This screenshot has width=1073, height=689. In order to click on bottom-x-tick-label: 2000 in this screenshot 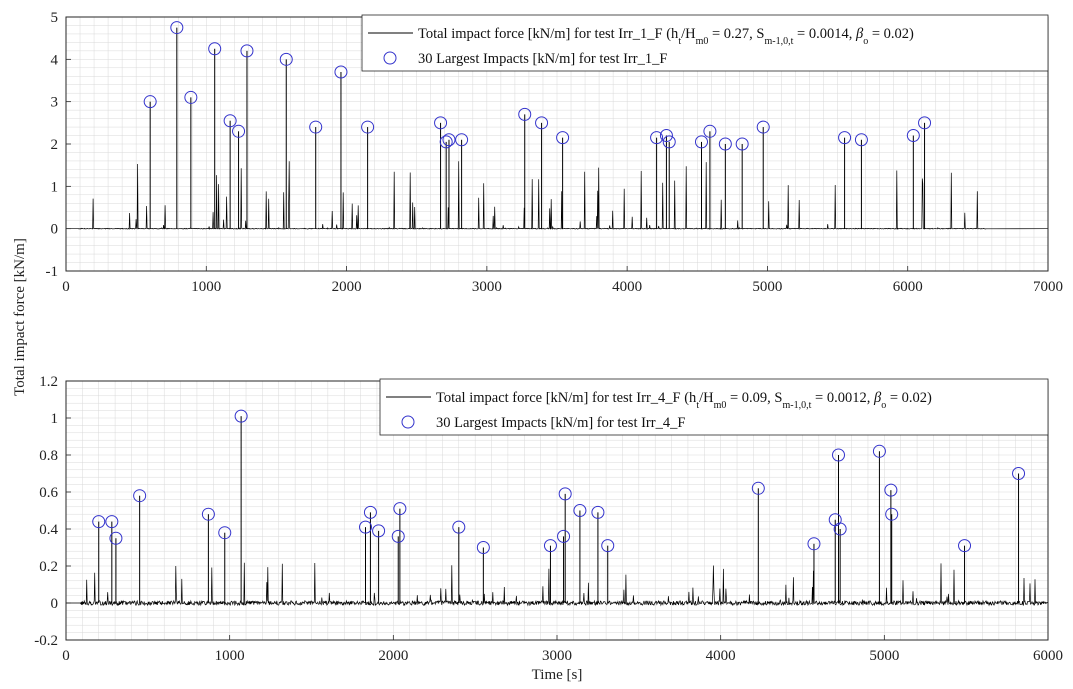, I will do `click(393, 656)`.